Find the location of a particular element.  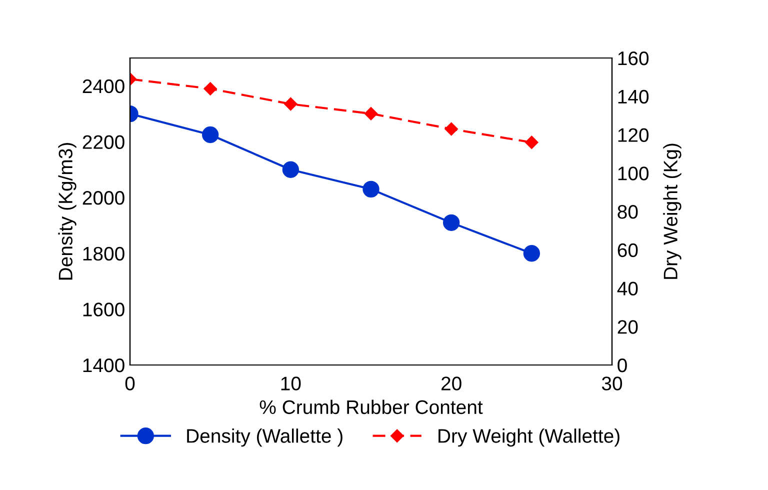

y-tick-label: 1800 is located at coordinates (103, 253).